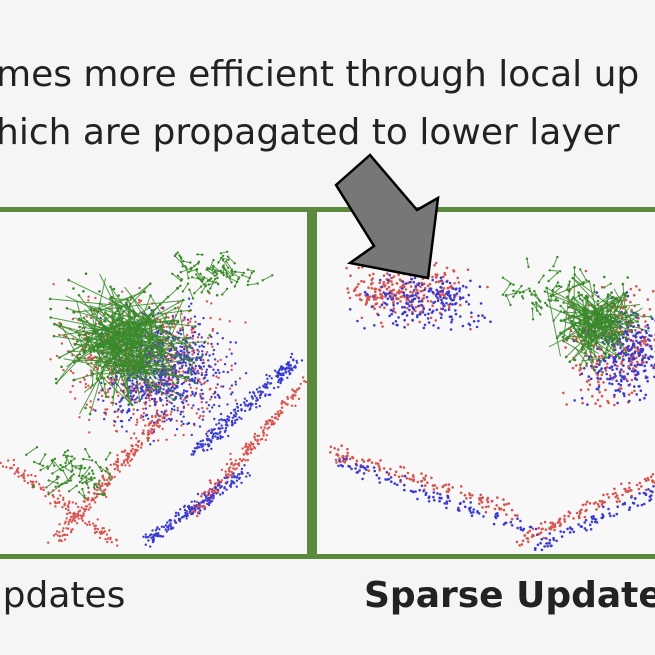  Describe the element at coordinates (63, 595) in the screenshot. I see `dense-updates-label: Jpdates` at that location.